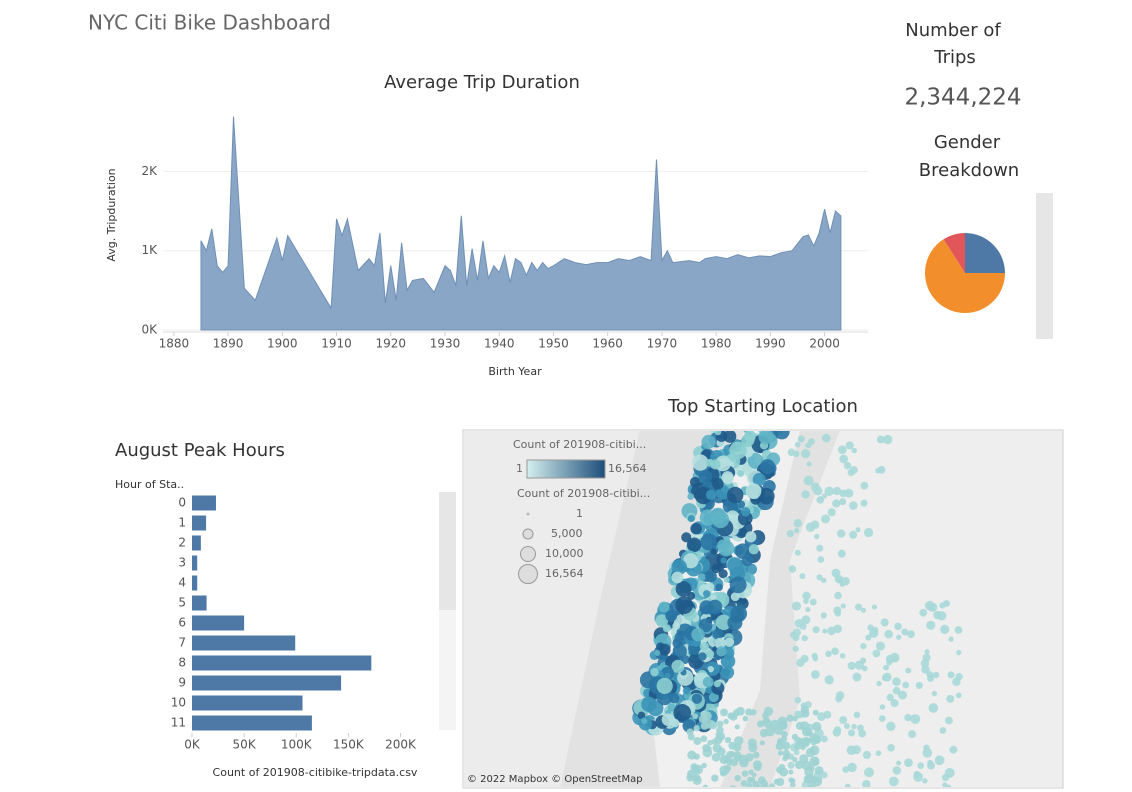 The image size is (1132, 792). Describe the element at coordinates (552, 609) in the screenshot. I see `land` at that location.